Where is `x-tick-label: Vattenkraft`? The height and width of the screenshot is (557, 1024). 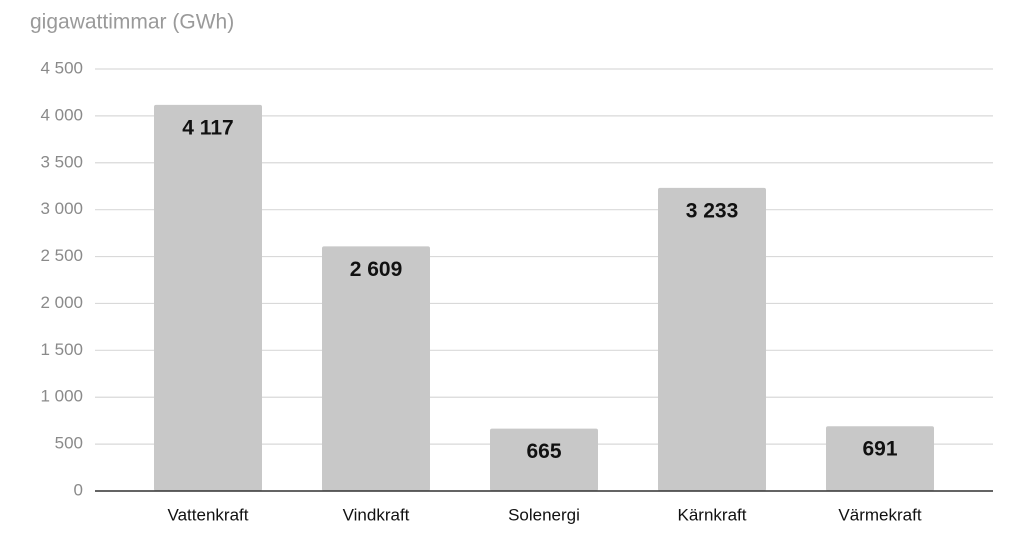 x-tick-label: Vattenkraft is located at coordinates (208, 514).